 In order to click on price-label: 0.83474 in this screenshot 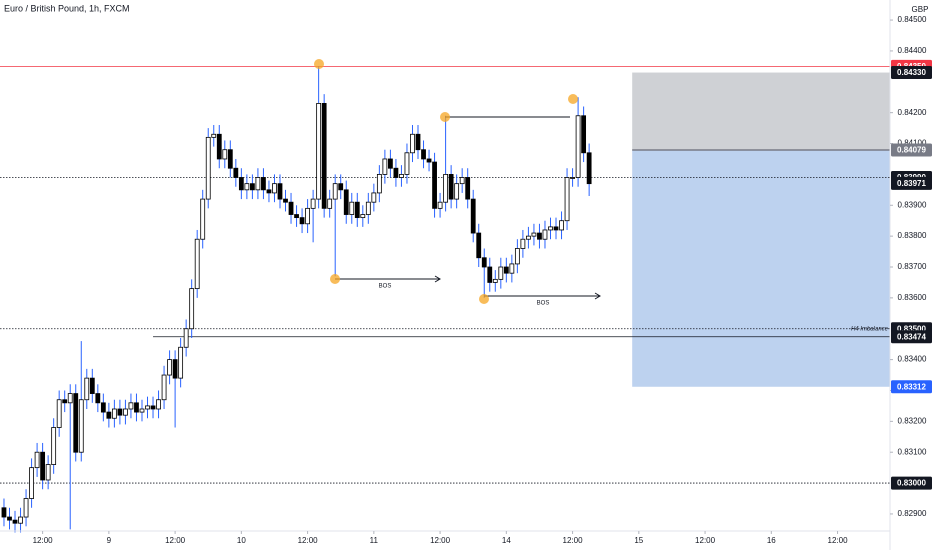, I will do `click(911, 336)`.